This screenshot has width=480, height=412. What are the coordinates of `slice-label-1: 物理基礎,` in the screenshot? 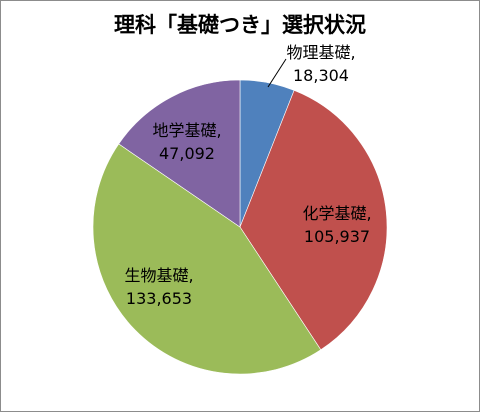 It's located at (320, 52).